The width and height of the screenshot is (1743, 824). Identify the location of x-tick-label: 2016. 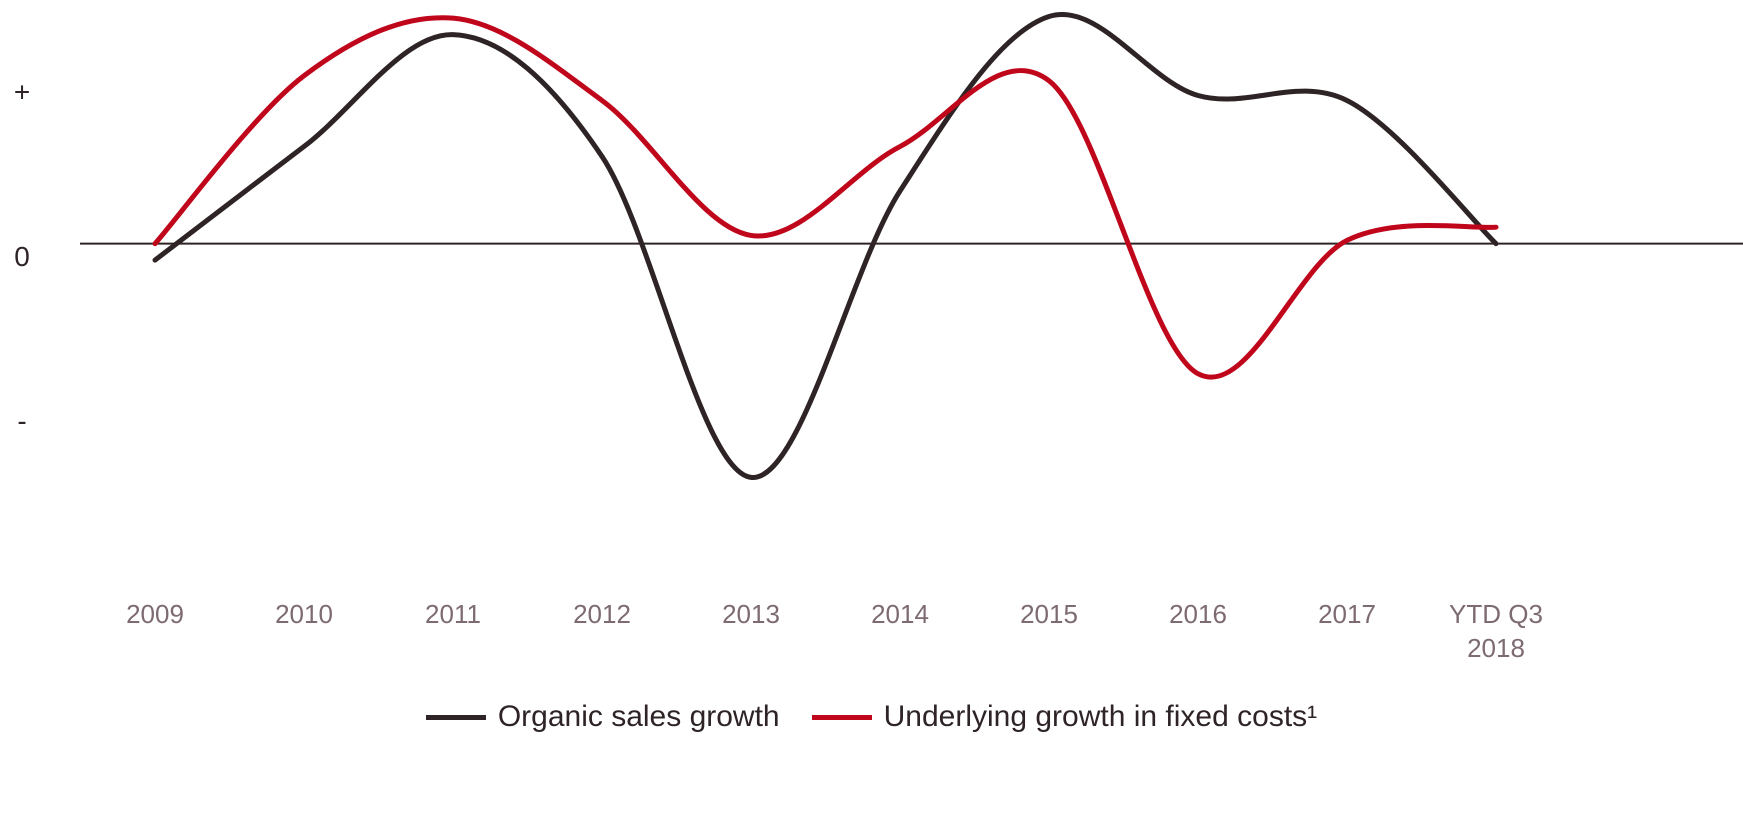
(1198, 614).